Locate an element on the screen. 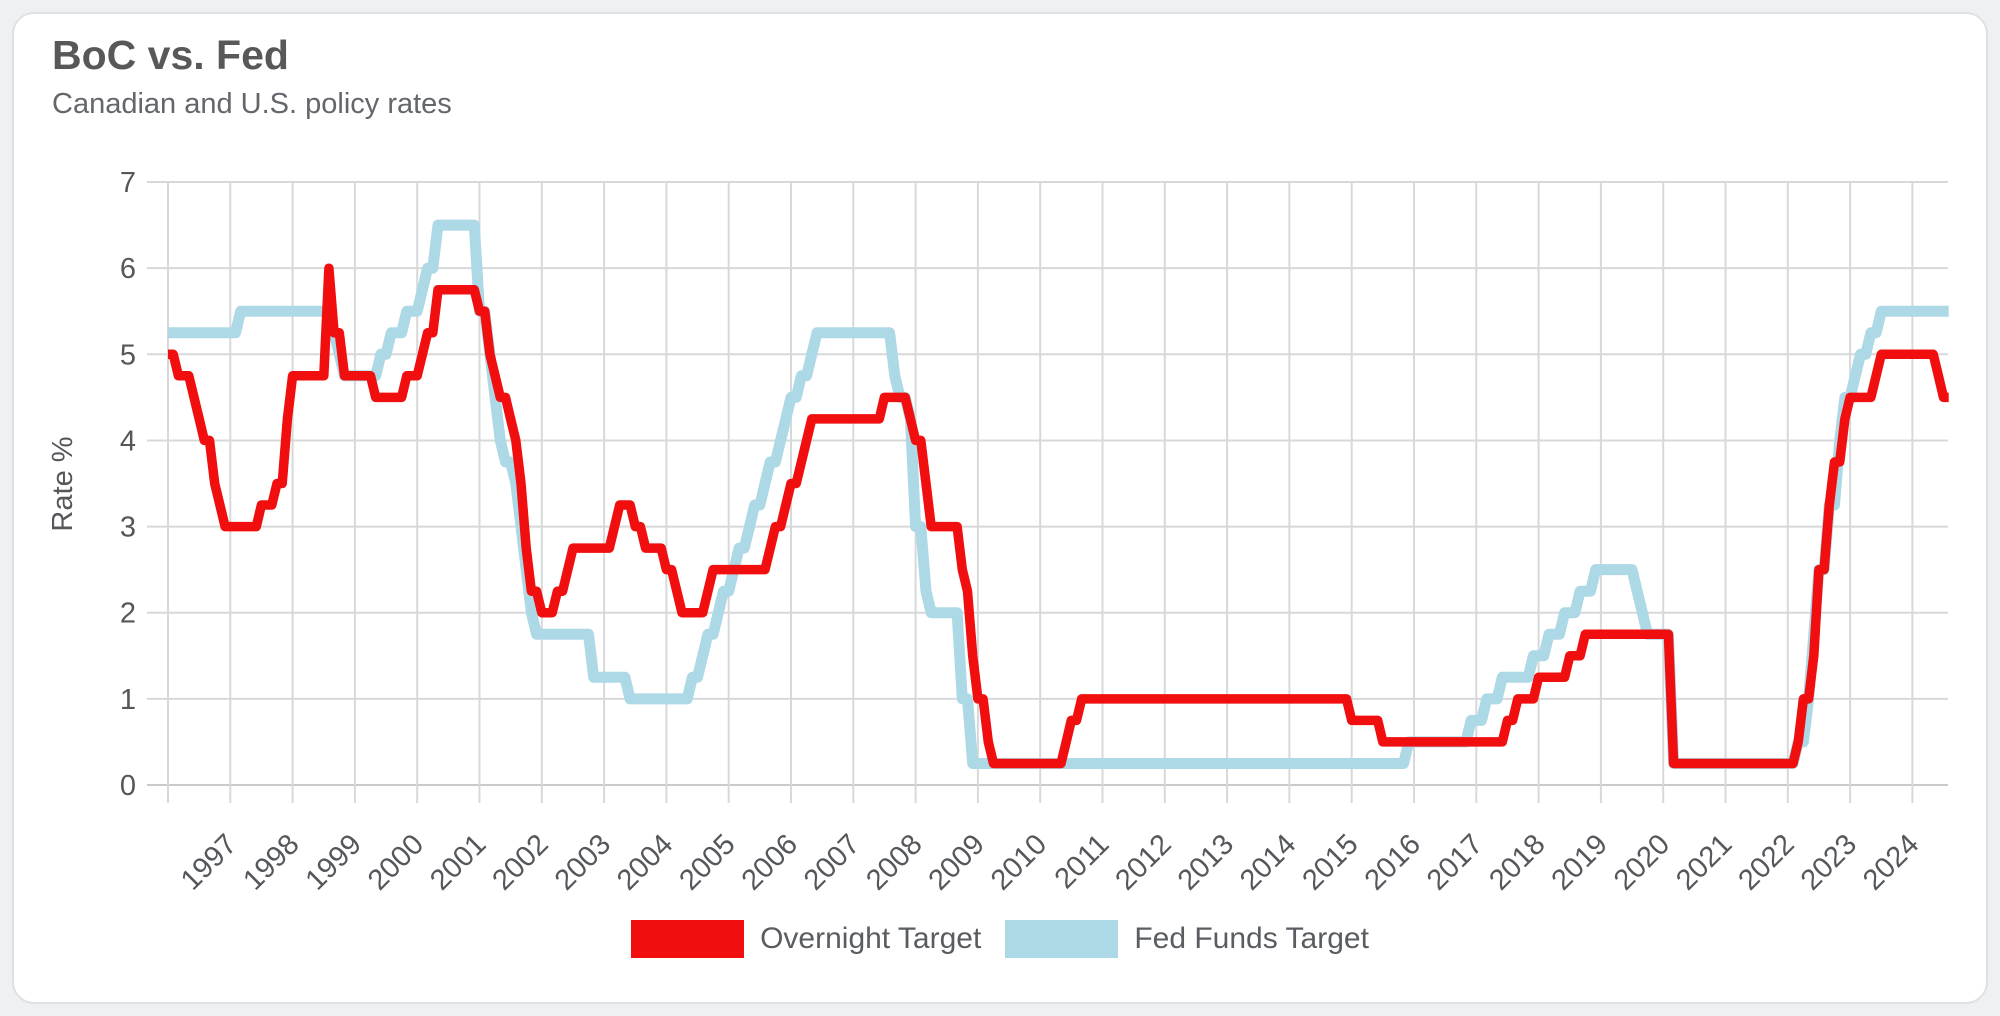 The width and height of the screenshot is (2000, 1016). fed-funds-target-swatch is located at coordinates (1062, 939).